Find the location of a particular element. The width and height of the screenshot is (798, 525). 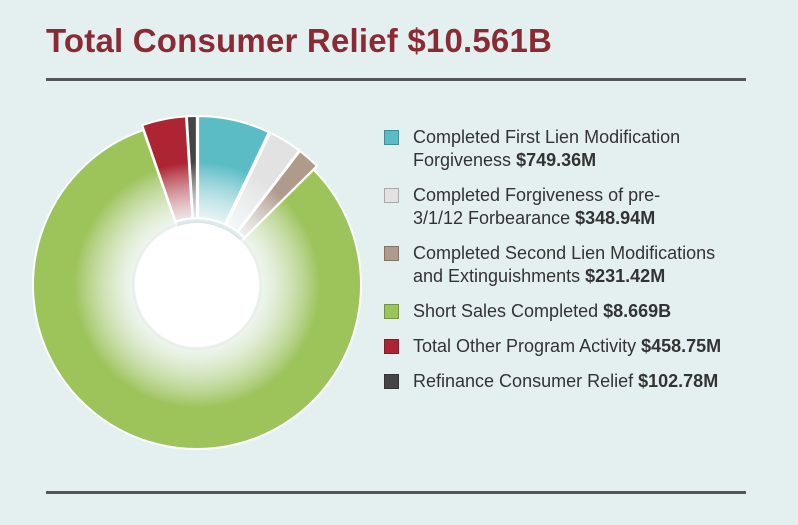

legend-label: Total Other Program Activity is located at coordinates (525, 346).